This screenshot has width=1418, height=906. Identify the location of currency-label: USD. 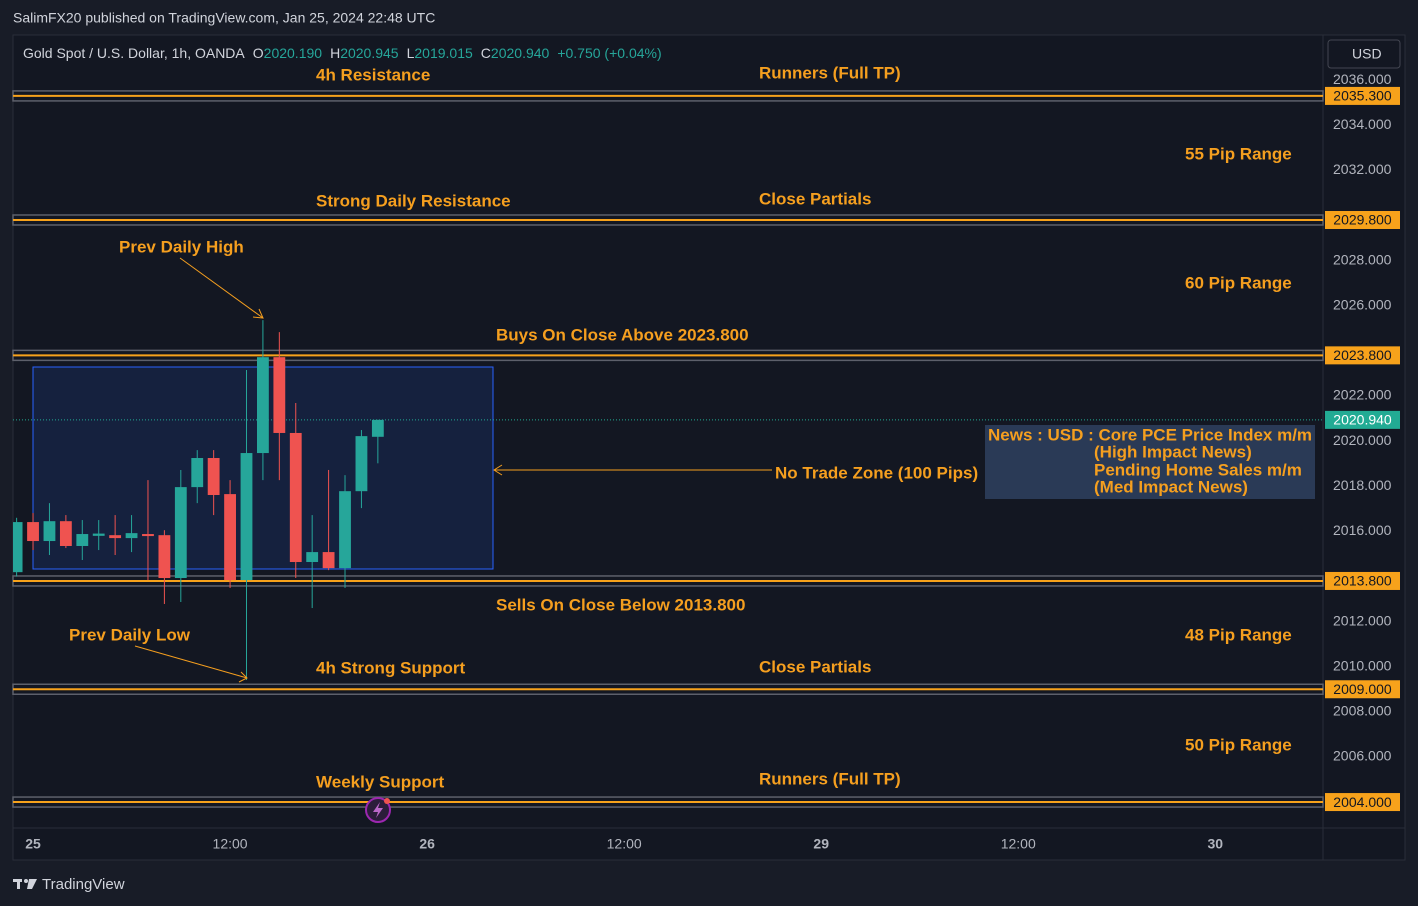
(1367, 54).